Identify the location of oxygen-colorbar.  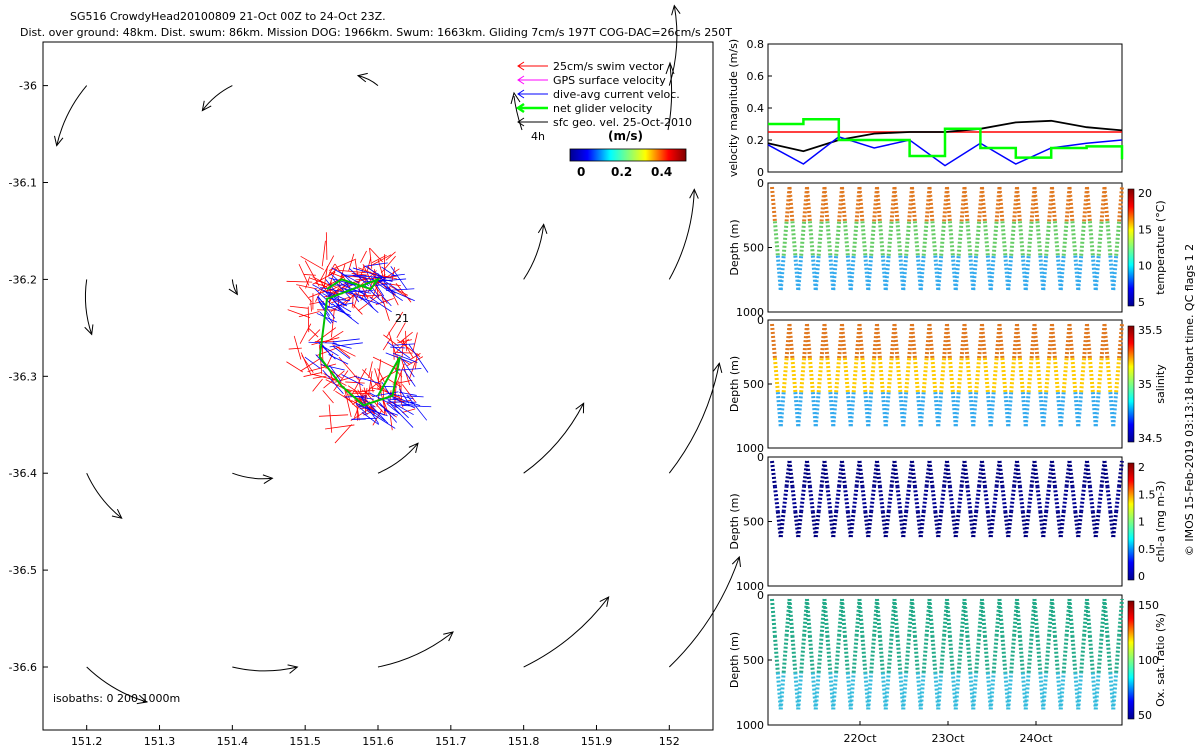
(1131, 660).